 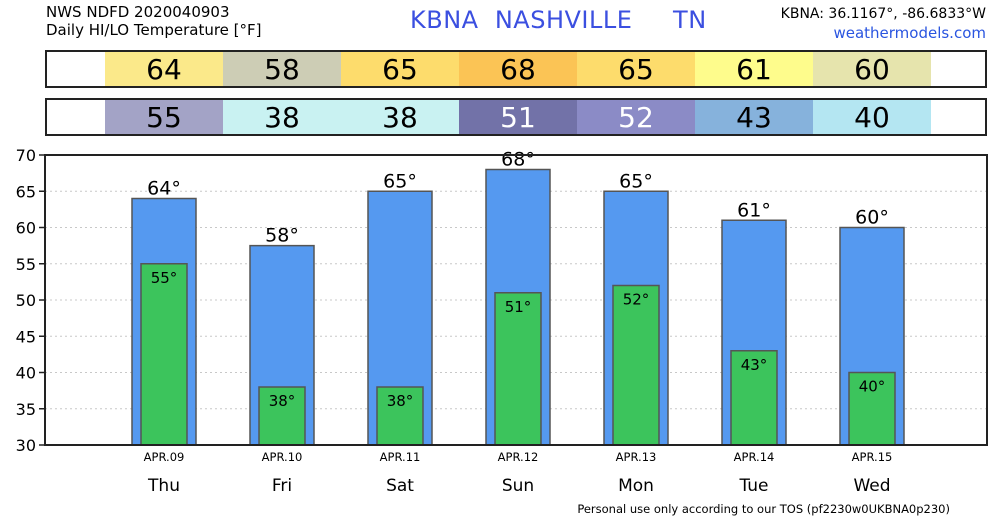 I want to click on y-tick-label: 60, so click(x=26, y=228).